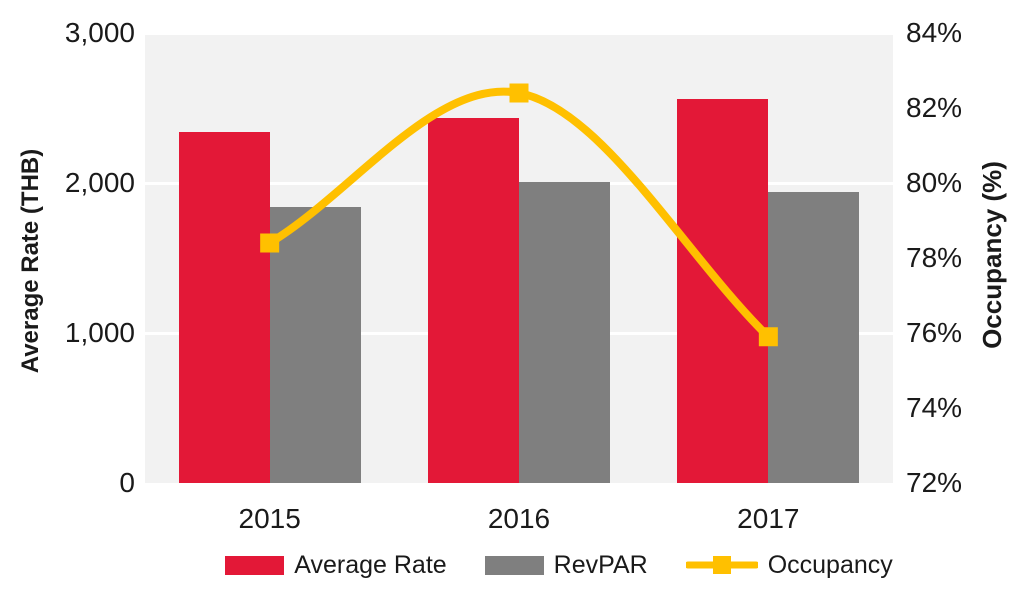 This screenshot has width=1024, height=604. What do you see at coordinates (934, 332) in the screenshot?
I see `right-axis-tick-4: 76%` at bounding box center [934, 332].